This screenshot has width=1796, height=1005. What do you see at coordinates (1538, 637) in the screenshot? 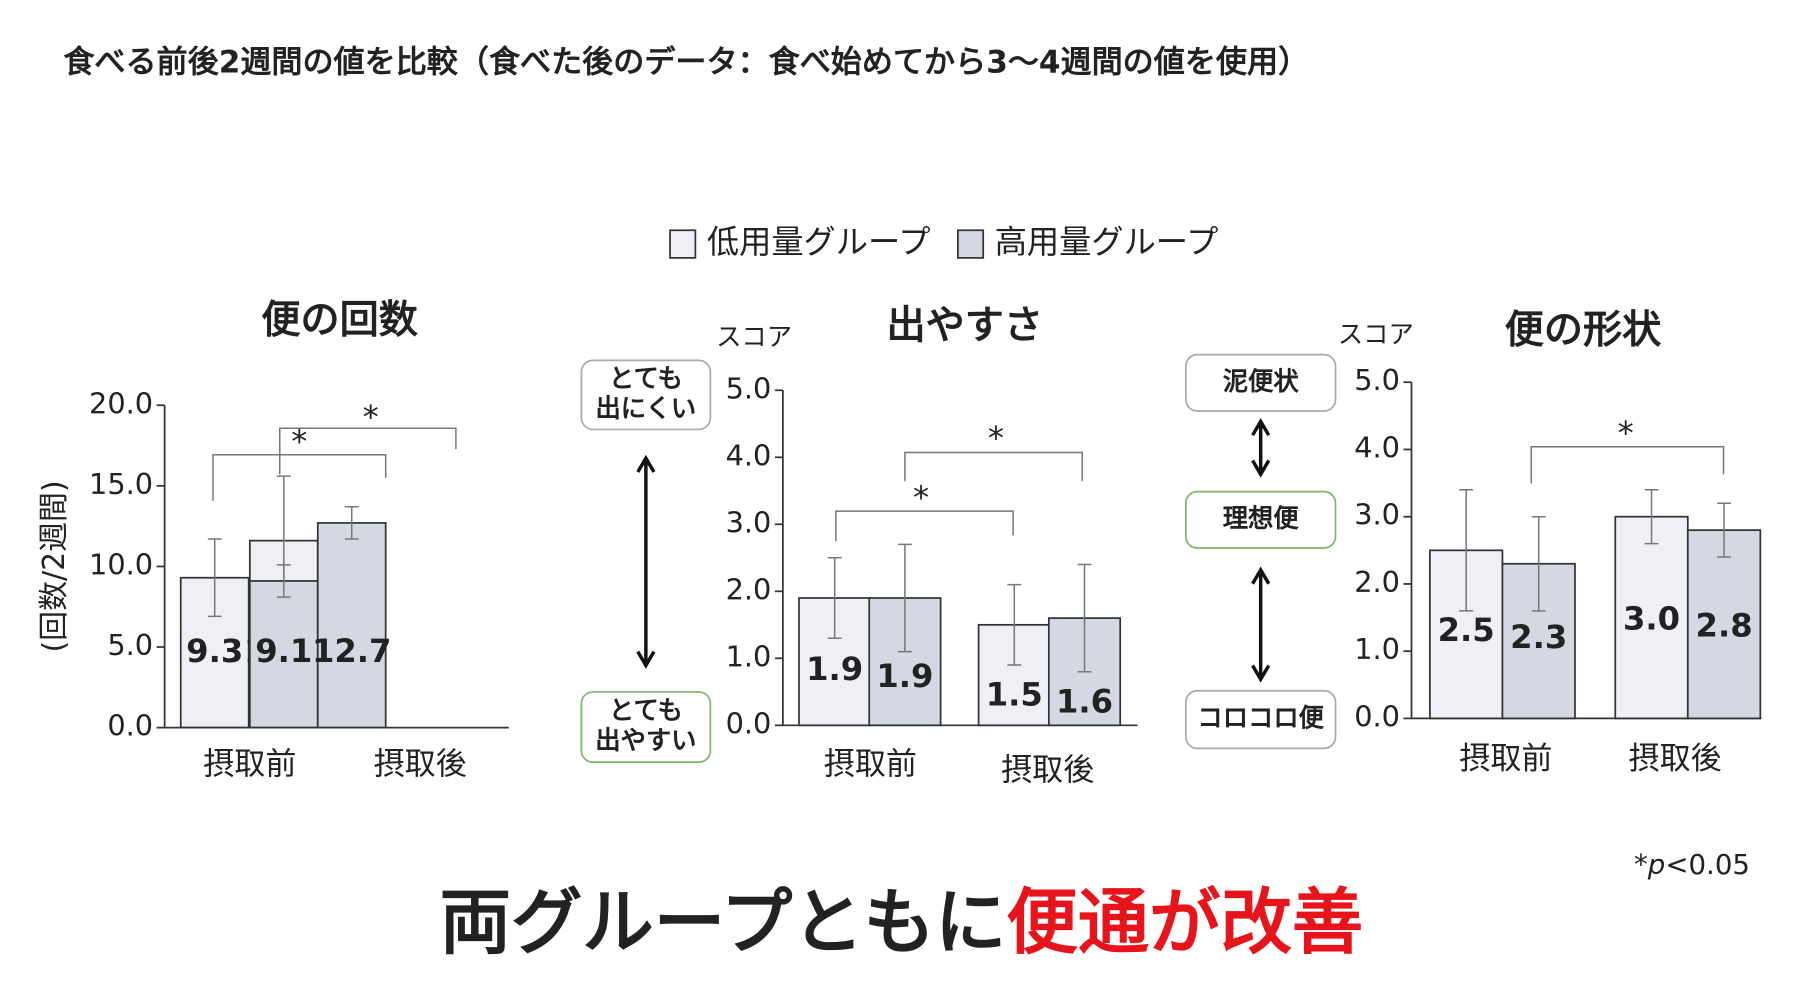
I see `value-label: 2.3` at bounding box center [1538, 637].